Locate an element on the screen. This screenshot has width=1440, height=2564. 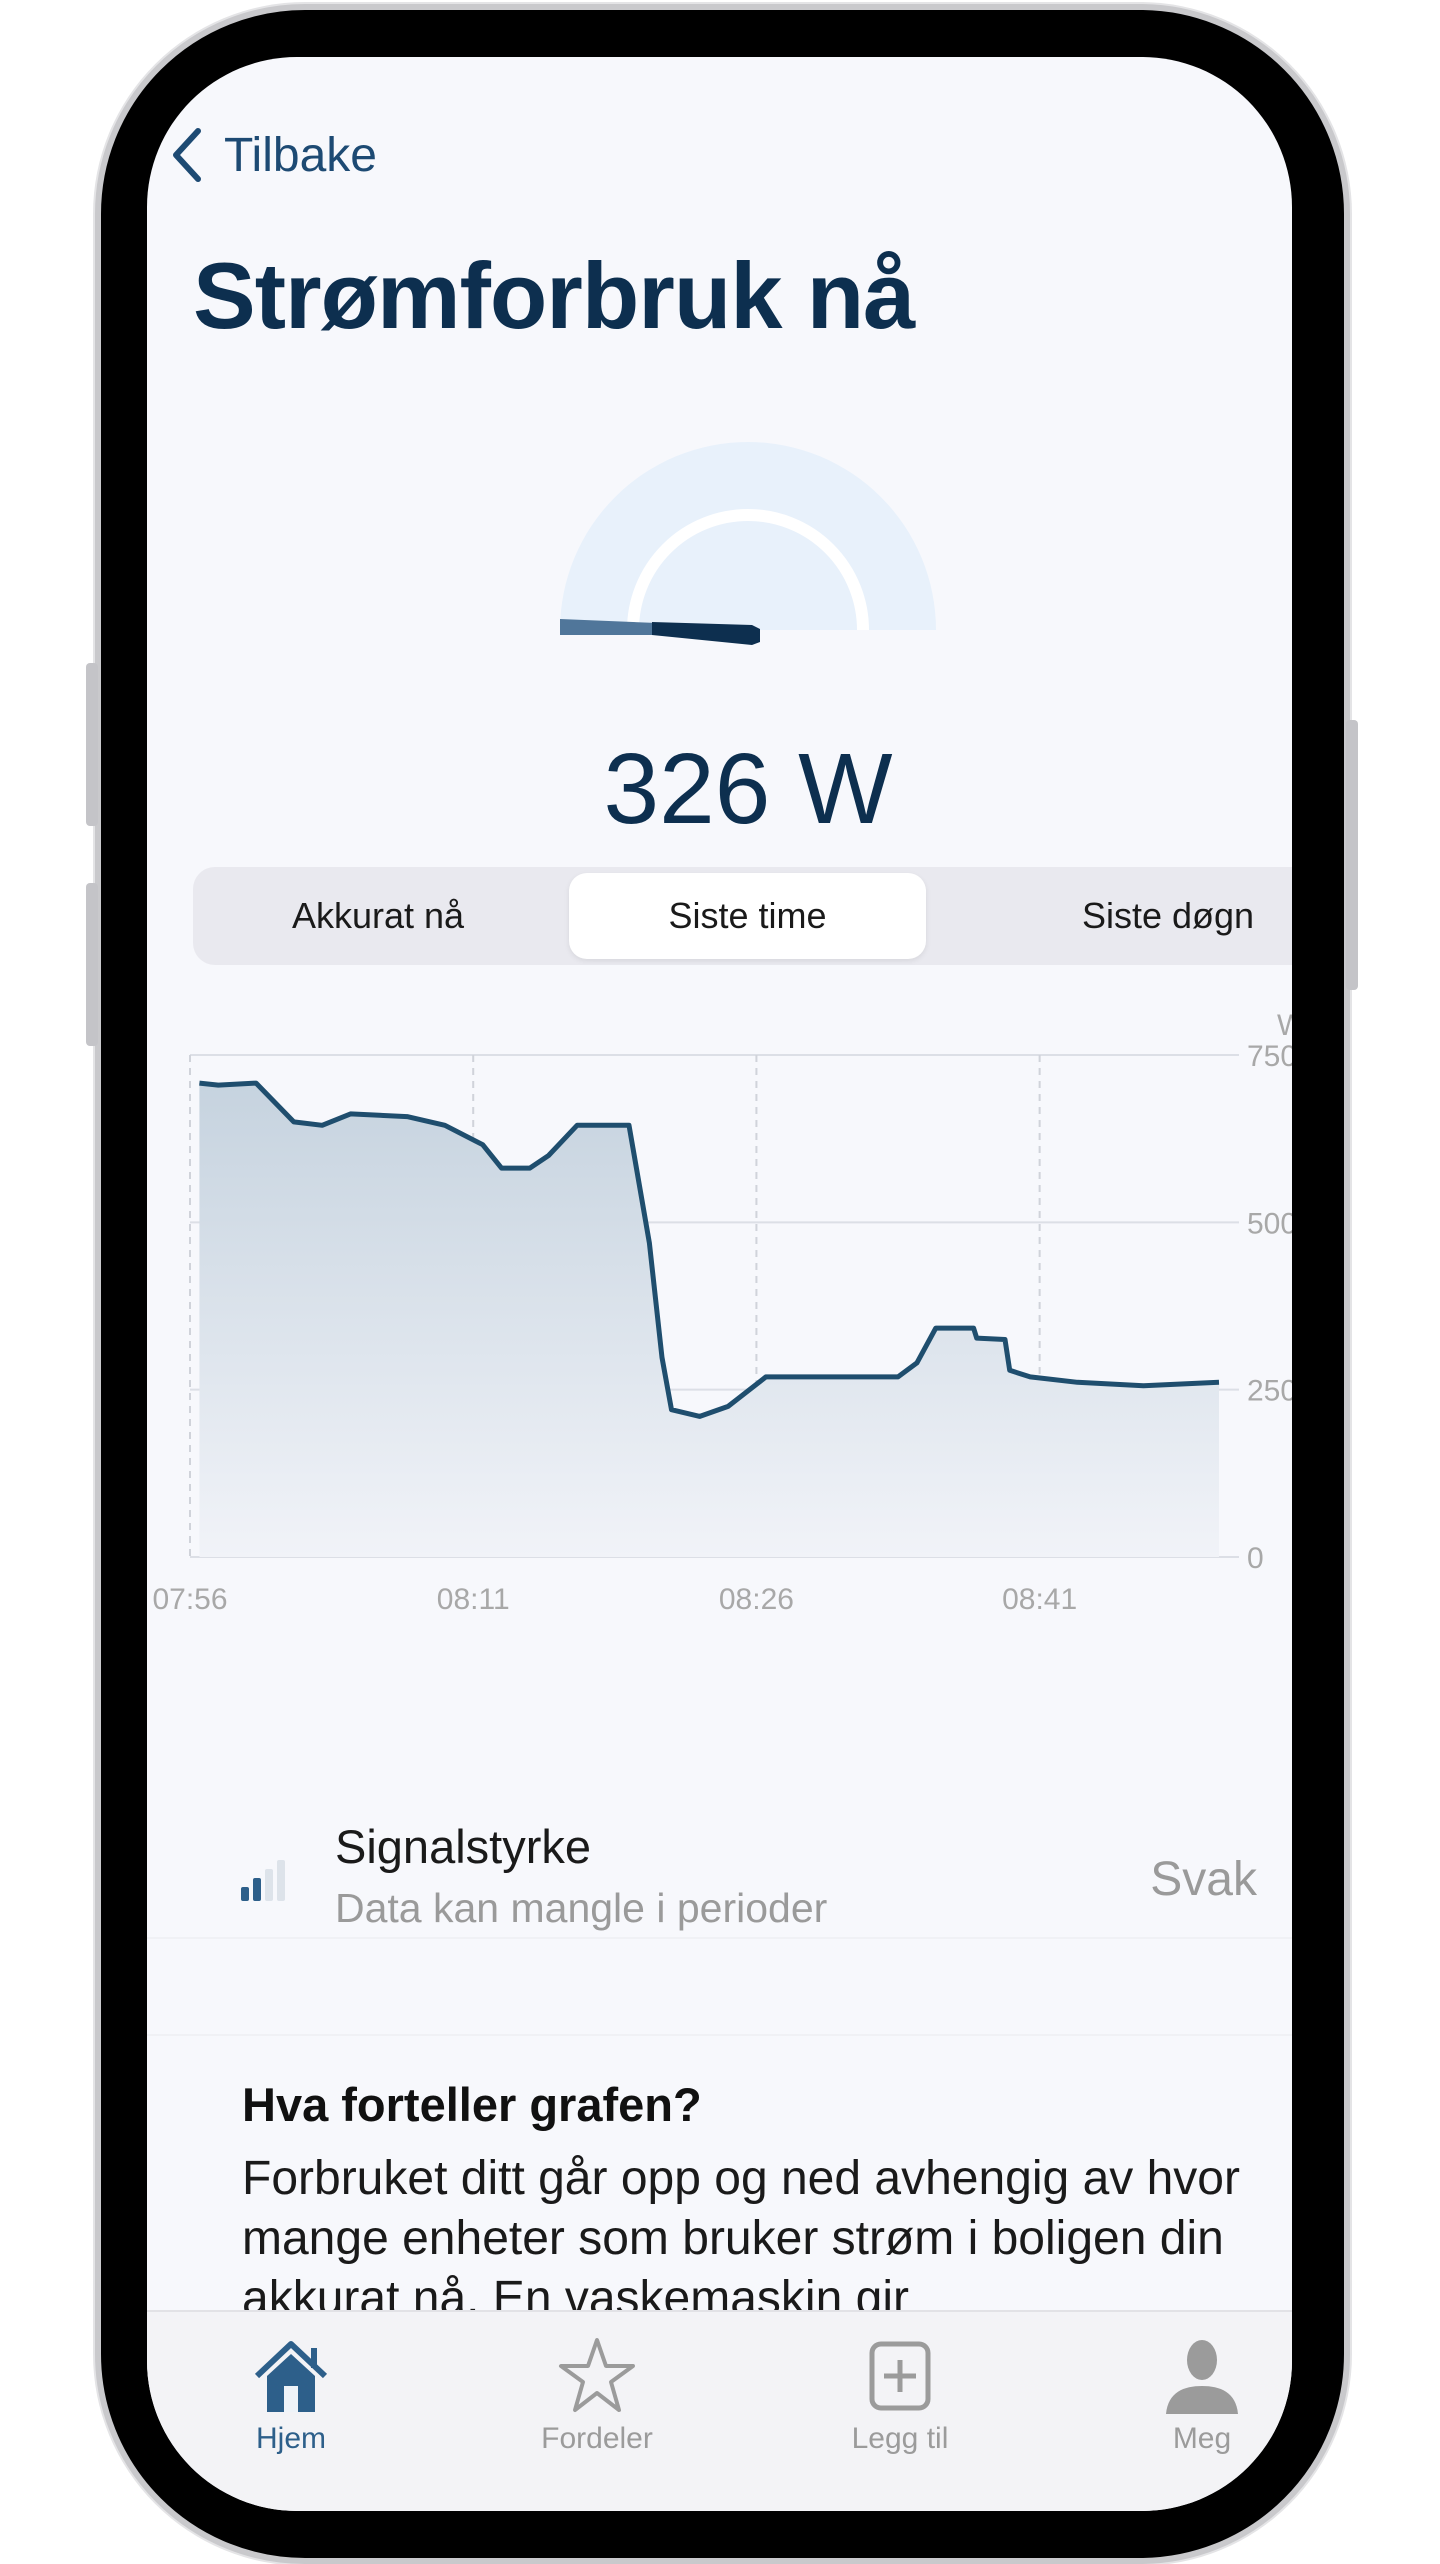
x-tick-label: 08:11 is located at coordinates (473, 1599).